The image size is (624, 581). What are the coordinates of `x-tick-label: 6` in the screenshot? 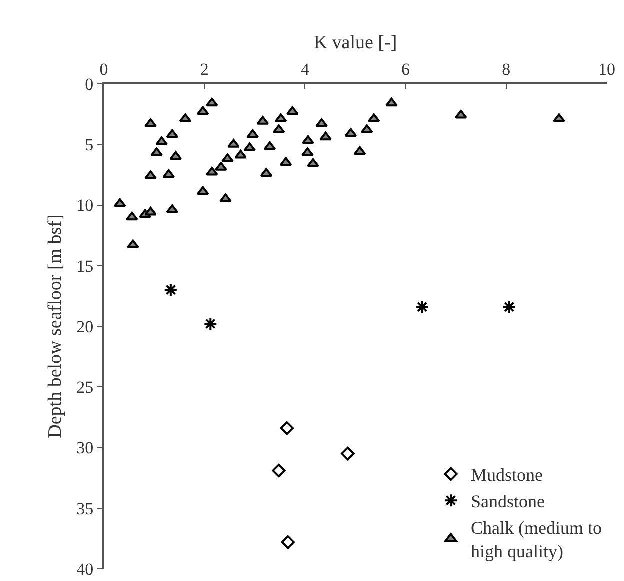 It's located at (406, 70).